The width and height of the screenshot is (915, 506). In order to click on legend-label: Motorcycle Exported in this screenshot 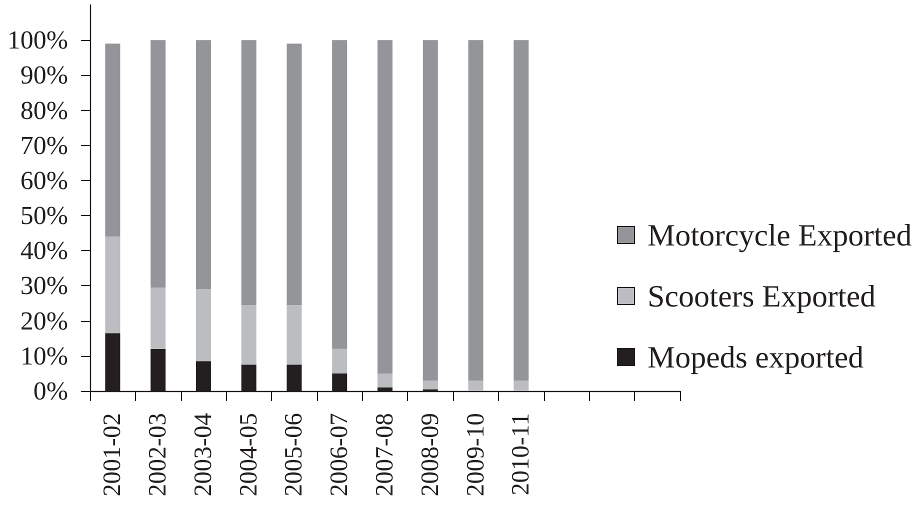, I will do `click(780, 235)`.